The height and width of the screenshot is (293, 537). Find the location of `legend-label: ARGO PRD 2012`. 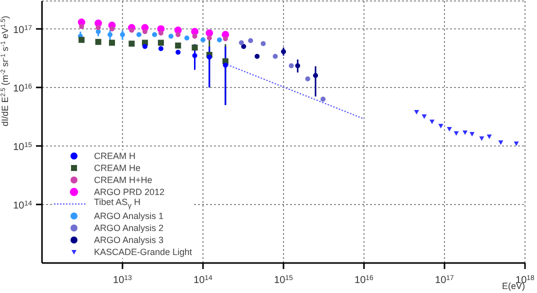

legend-label: ARGO PRD 2012 is located at coordinates (129, 192).